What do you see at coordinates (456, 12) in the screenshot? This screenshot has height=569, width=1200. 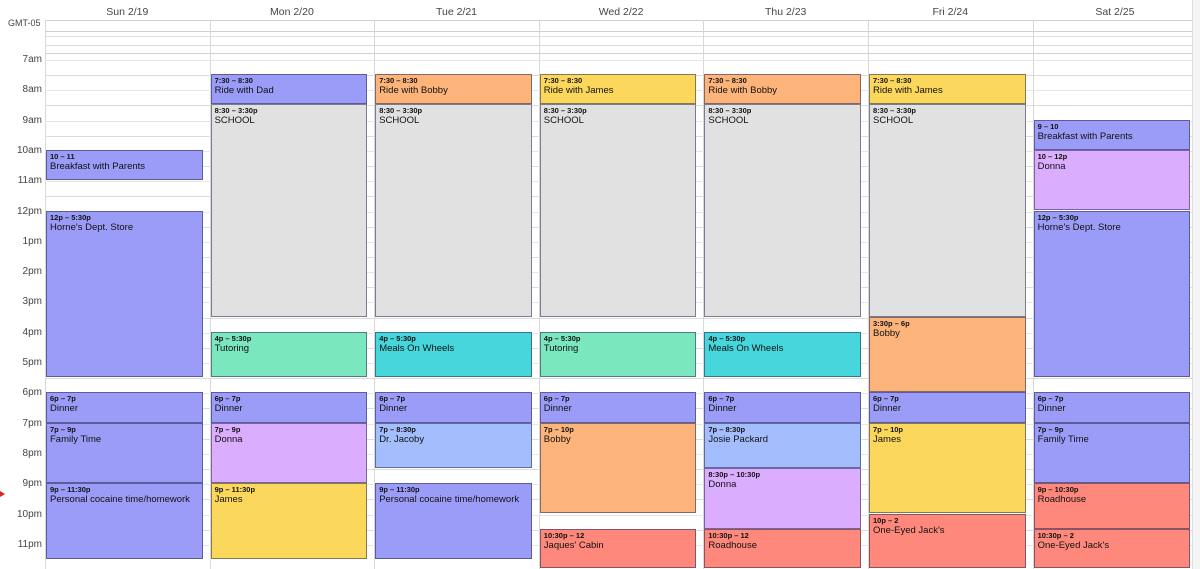 I see `day-header: Tue 2/21` at bounding box center [456, 12].